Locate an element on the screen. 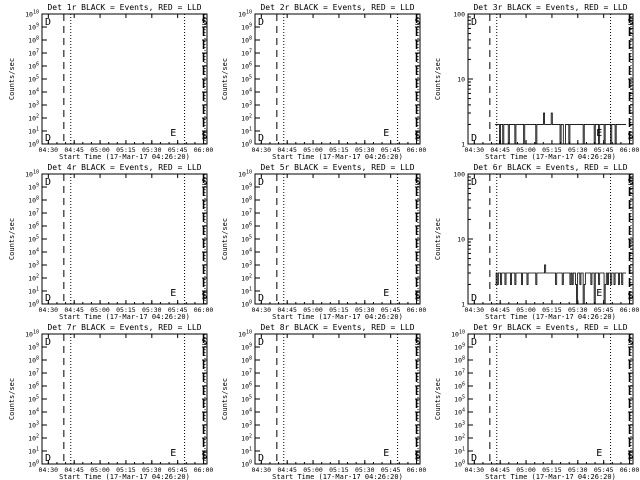  chart-title: Det 1r BLACK = Events, RED = LLD is located at coordinates (124, 7).